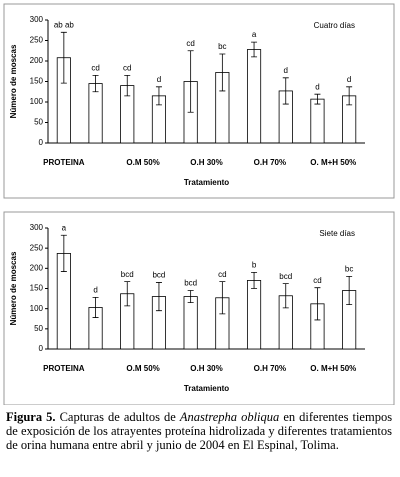 The image size is (400, 477). I want to click on species: Anastrepha obliqua, so click(229, 417).